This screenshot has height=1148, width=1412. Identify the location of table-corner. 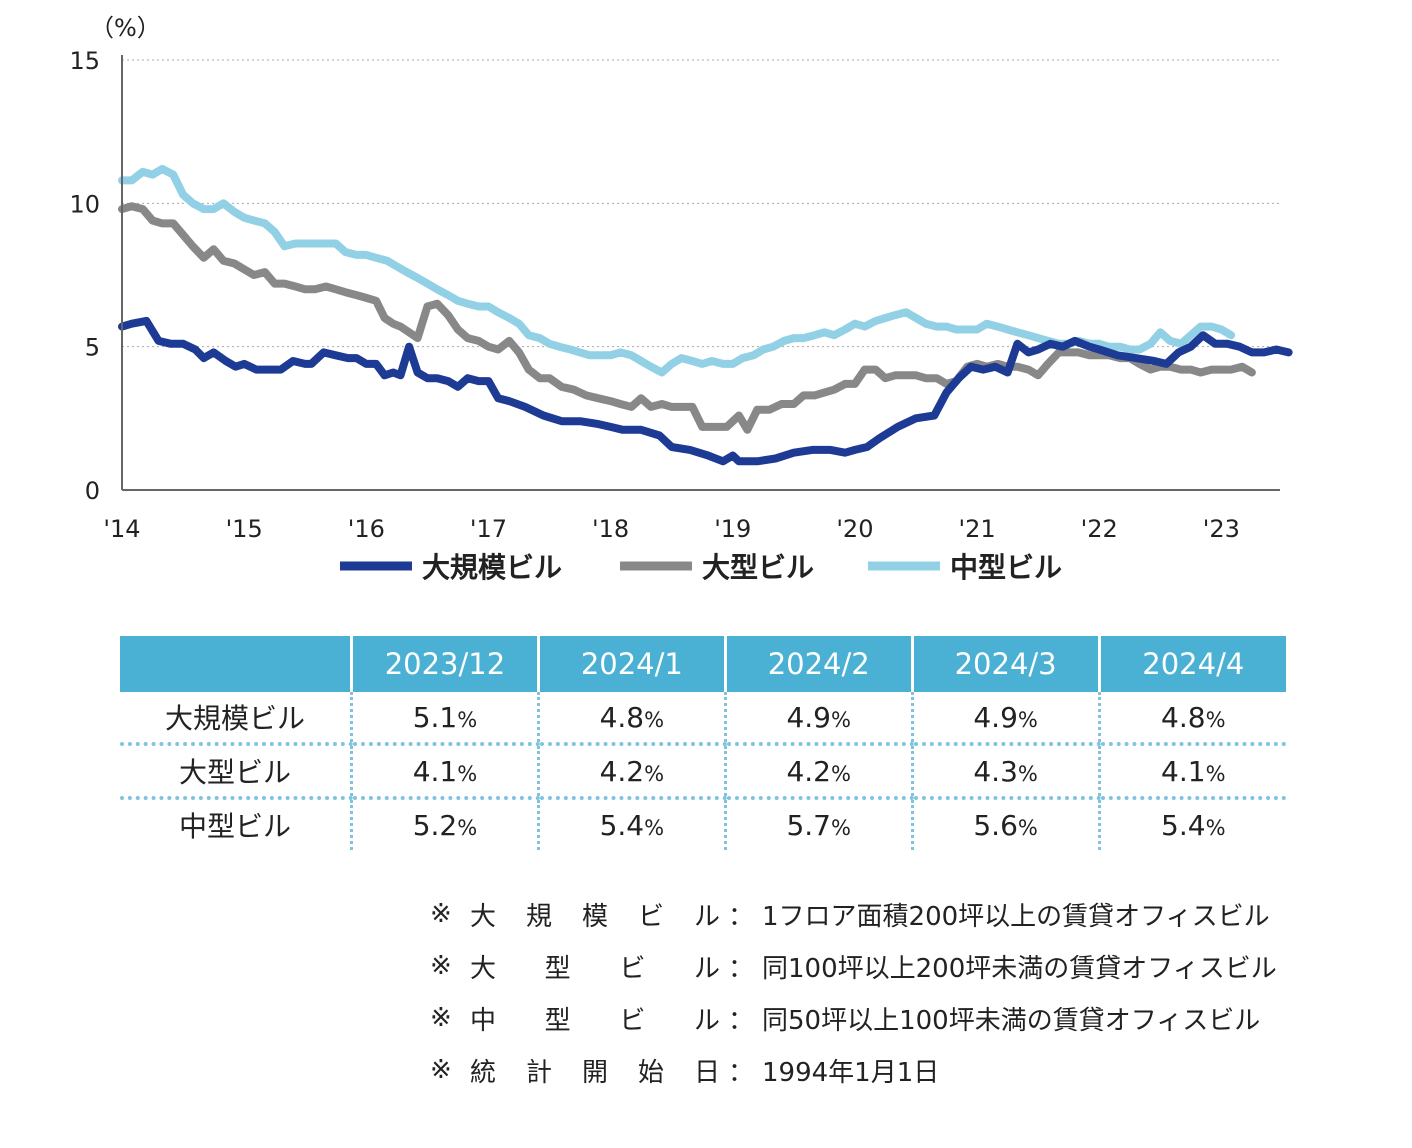
(236, 664).